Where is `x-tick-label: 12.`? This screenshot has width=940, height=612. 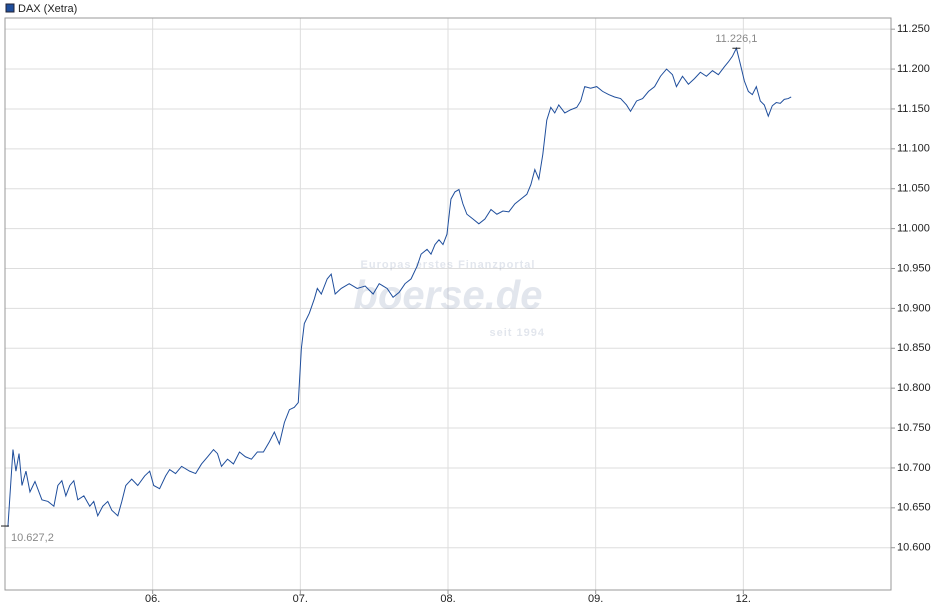
x-tick-label: 12. is located at coordinates (743, 599).